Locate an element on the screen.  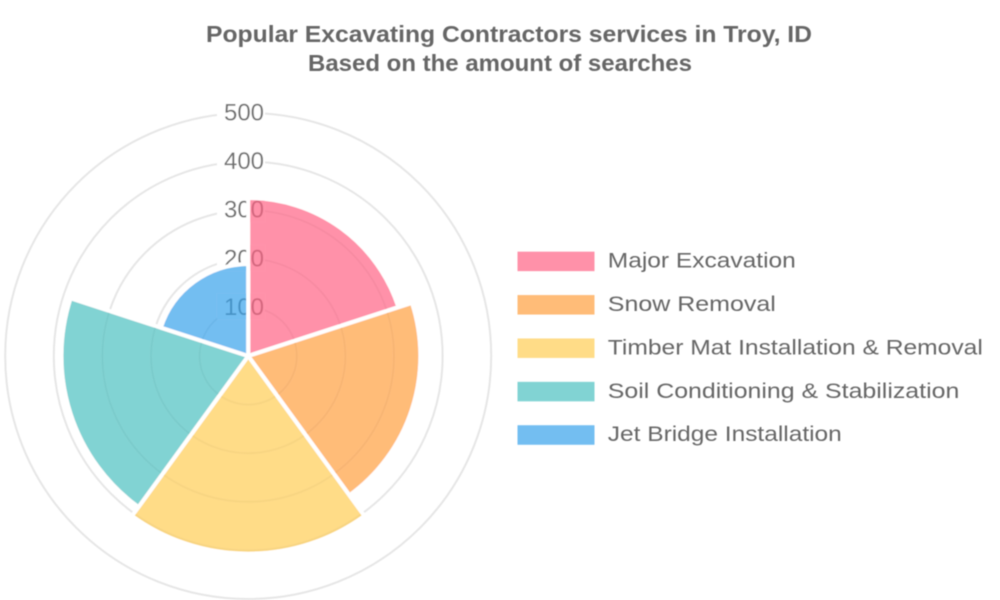
svg-text:Based on the amount of searche: Based on the amount of searches is located at coordinates (500, 63).